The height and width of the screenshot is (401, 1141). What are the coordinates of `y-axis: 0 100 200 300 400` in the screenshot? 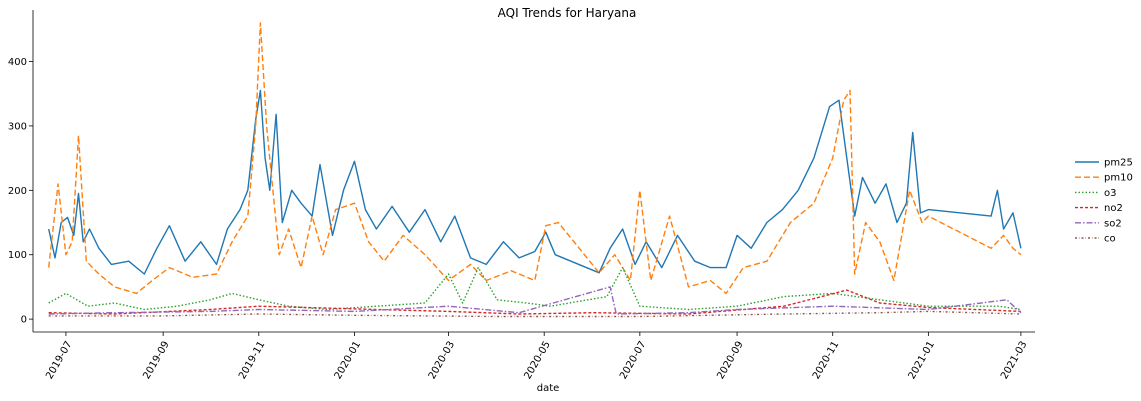 It's located at (21, 171).